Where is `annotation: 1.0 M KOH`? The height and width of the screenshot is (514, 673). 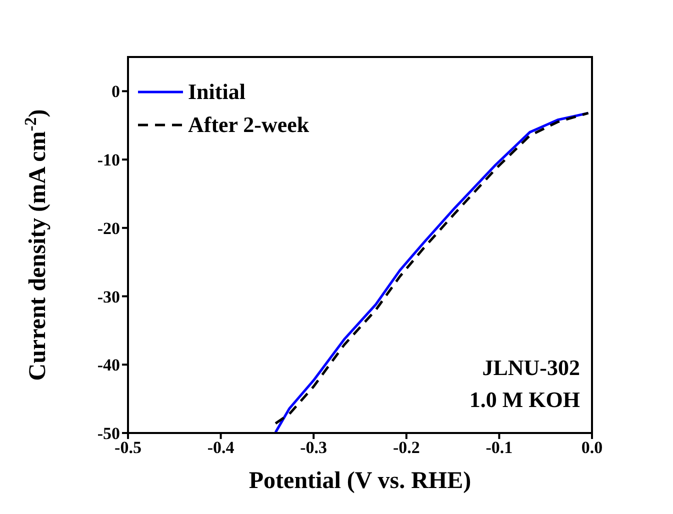
annotation: 1.0 M KOH is located at coordinates (524, 399).